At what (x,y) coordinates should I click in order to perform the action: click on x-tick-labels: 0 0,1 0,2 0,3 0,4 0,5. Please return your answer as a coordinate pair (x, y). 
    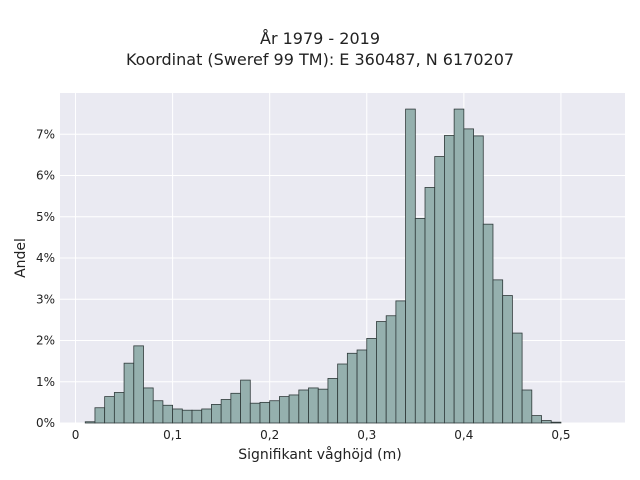
    Looking at the image, I should click on (321, 435).